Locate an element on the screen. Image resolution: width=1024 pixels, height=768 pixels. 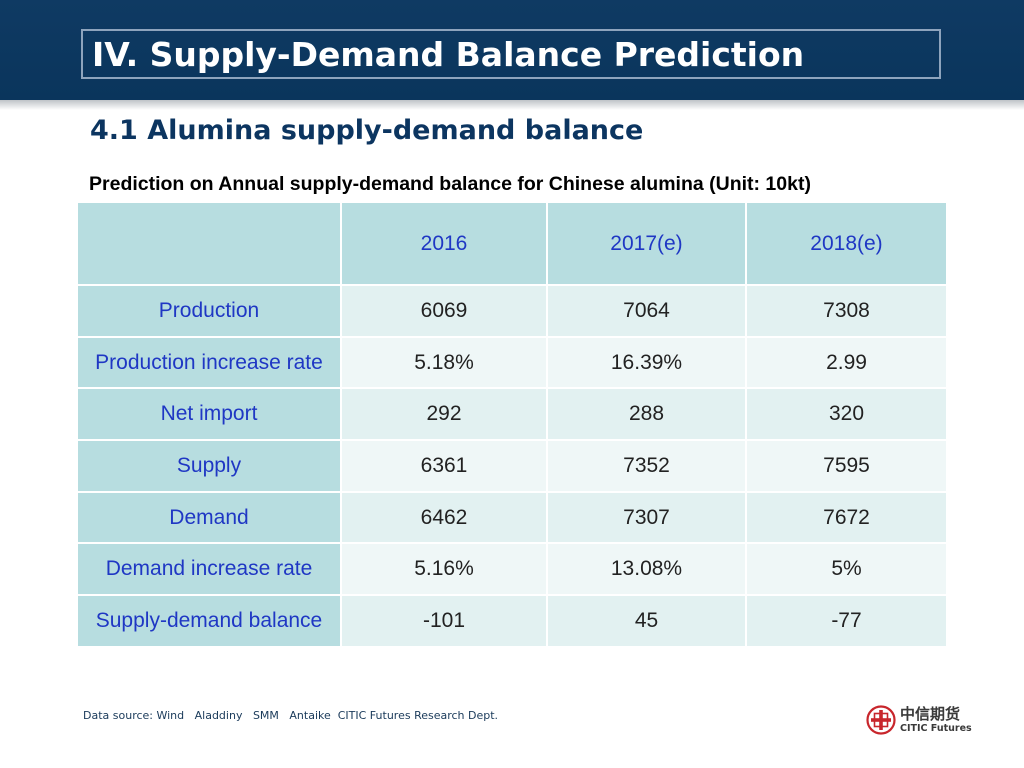
table-cell: 6462 is located at coordinates (445, 518).